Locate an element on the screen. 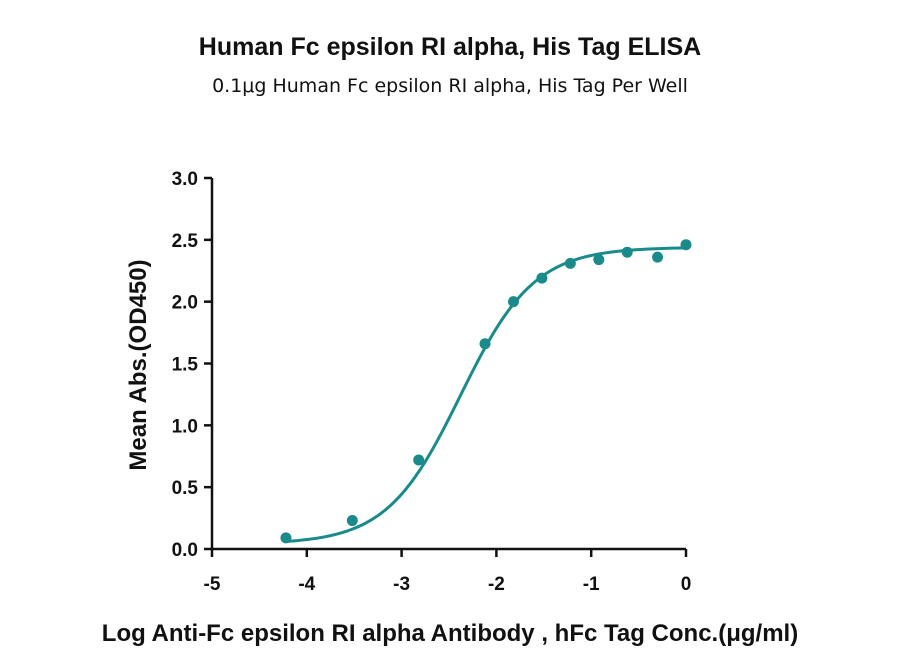 Image resolution: width=900 pixels, height=672 pixels. x-tick-label: -5 is located at coordinates (212, 584).